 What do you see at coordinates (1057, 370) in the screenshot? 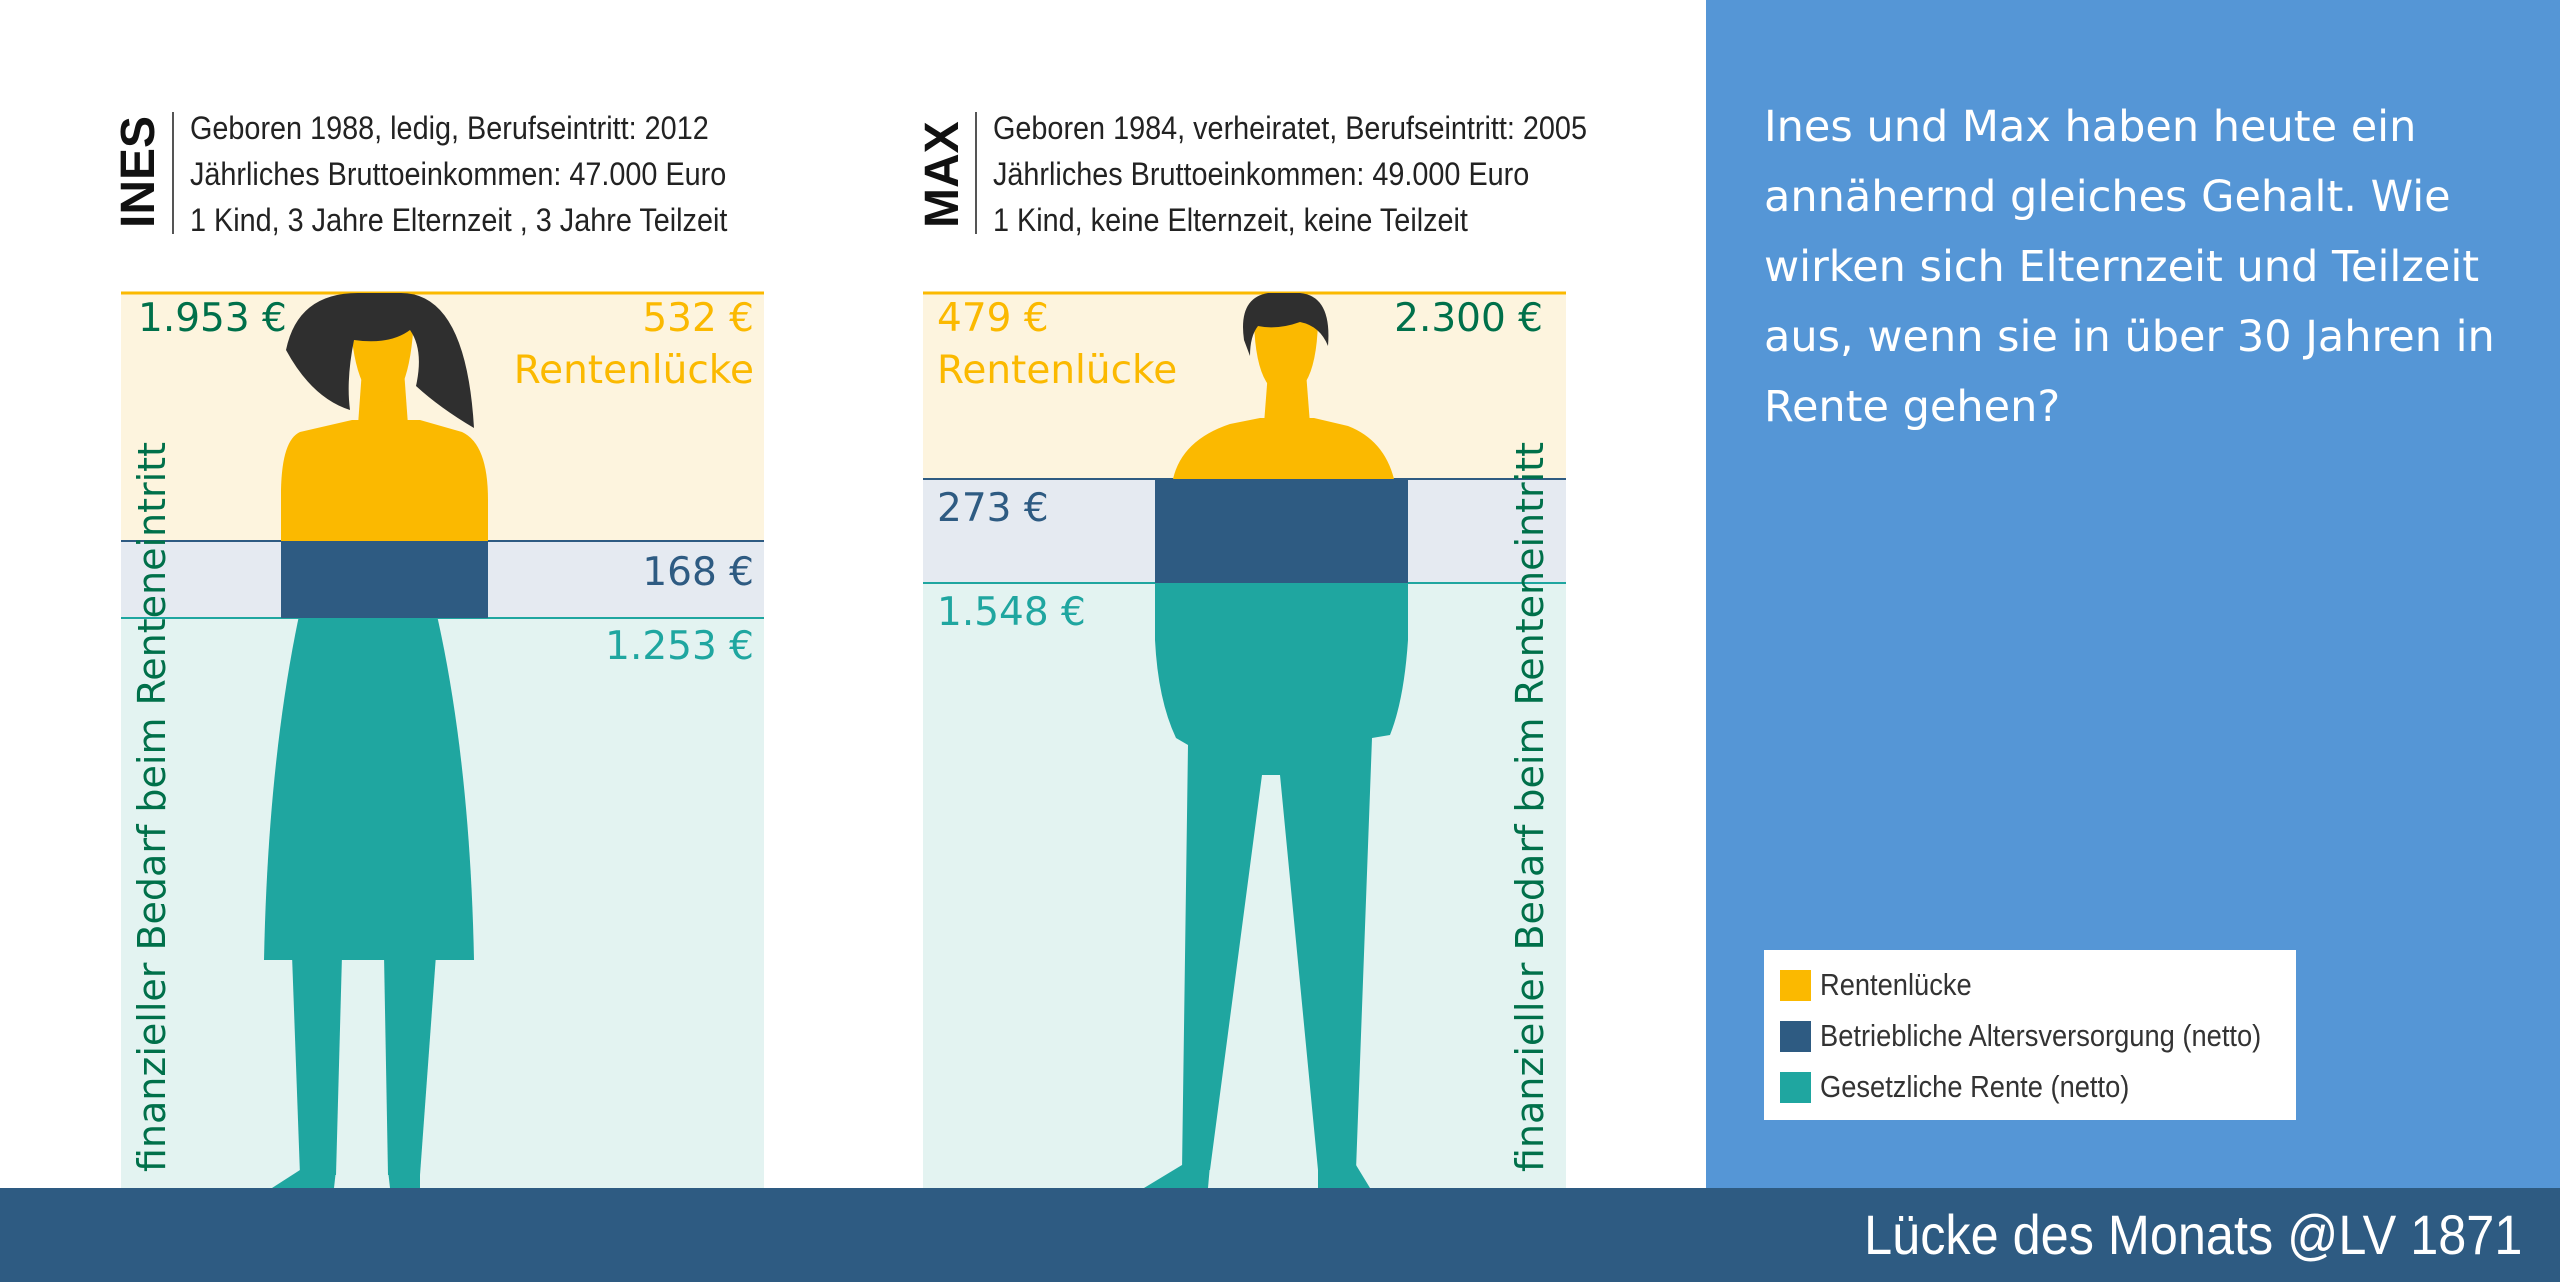
I see `max-gap-sublabel: Rentenlücke` at bounding box center [1057, 370].